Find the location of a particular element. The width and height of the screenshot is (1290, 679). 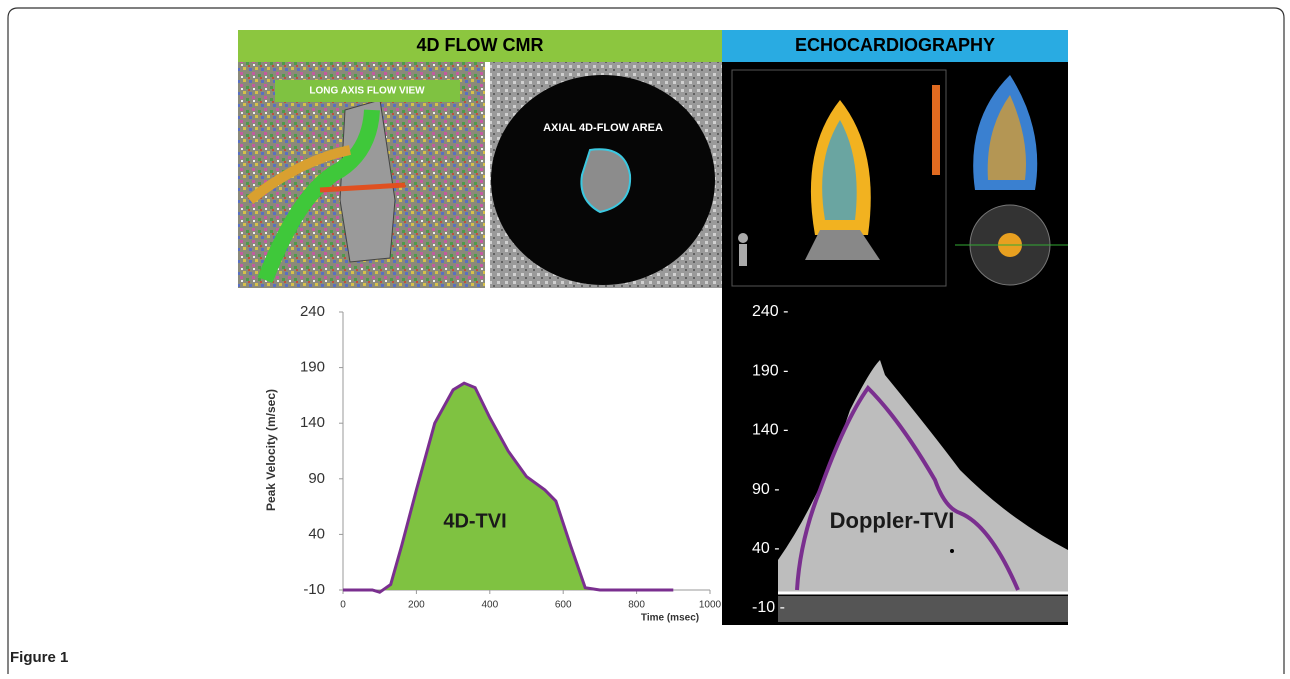

panel-header: ECHOCARDIOGRAPHY is located at coordinates (895, 45).